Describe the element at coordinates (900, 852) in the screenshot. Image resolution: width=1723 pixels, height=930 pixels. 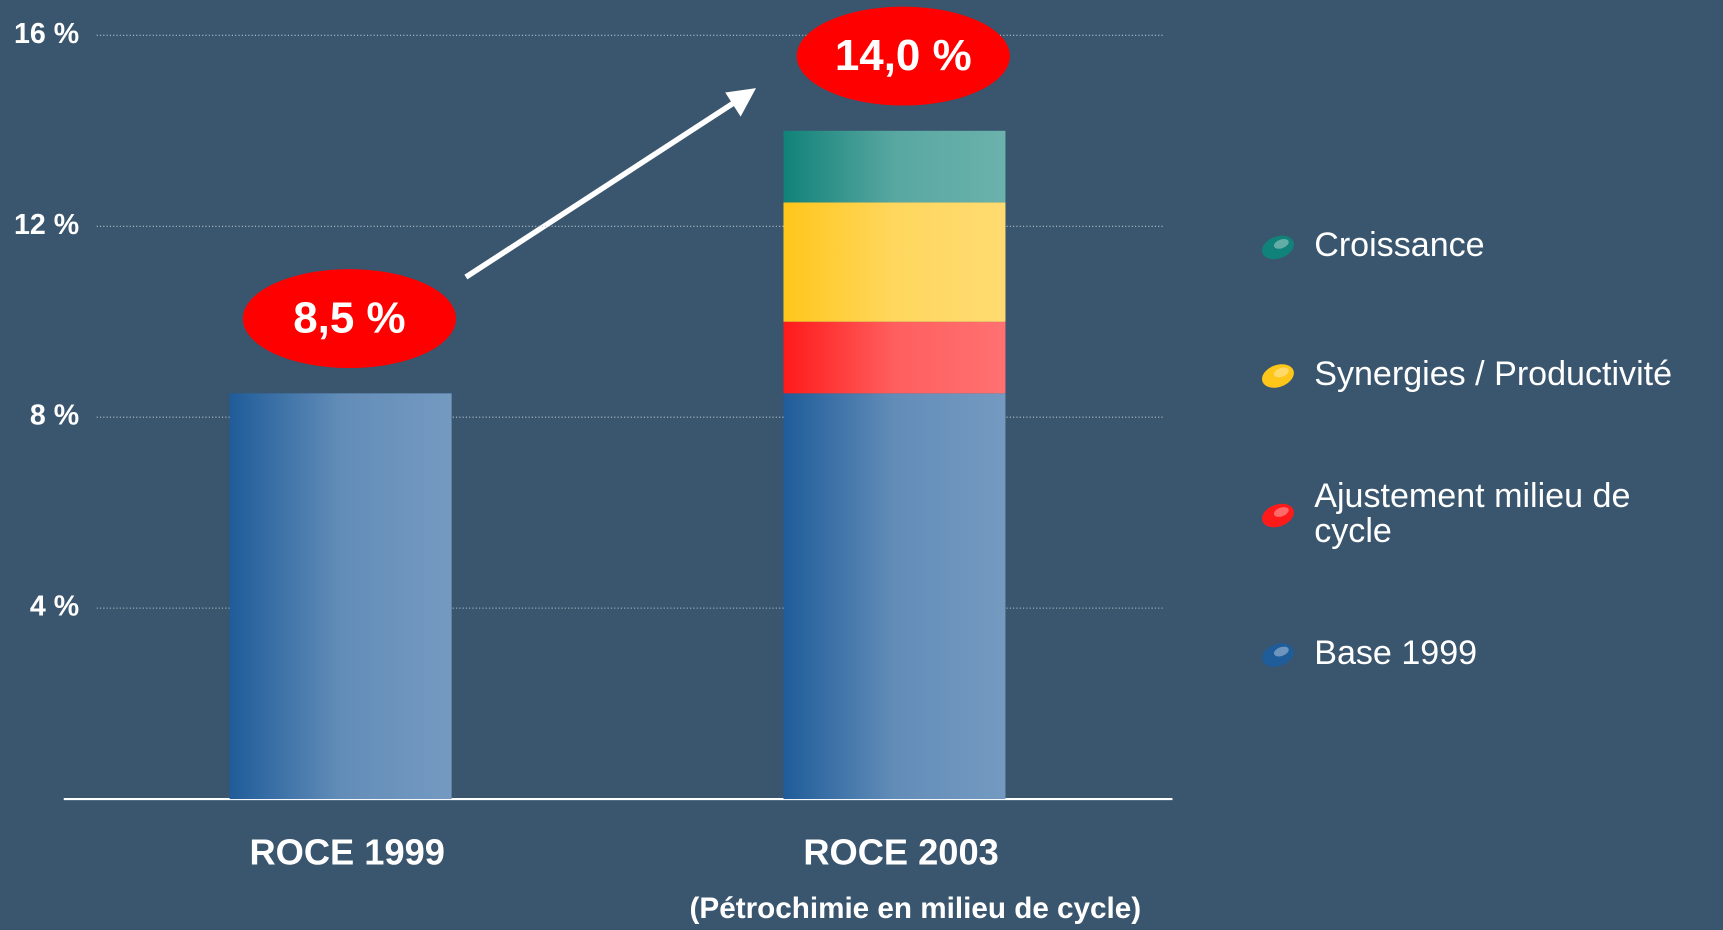
I see `x-tick-label: ROCE 2003` at that location.